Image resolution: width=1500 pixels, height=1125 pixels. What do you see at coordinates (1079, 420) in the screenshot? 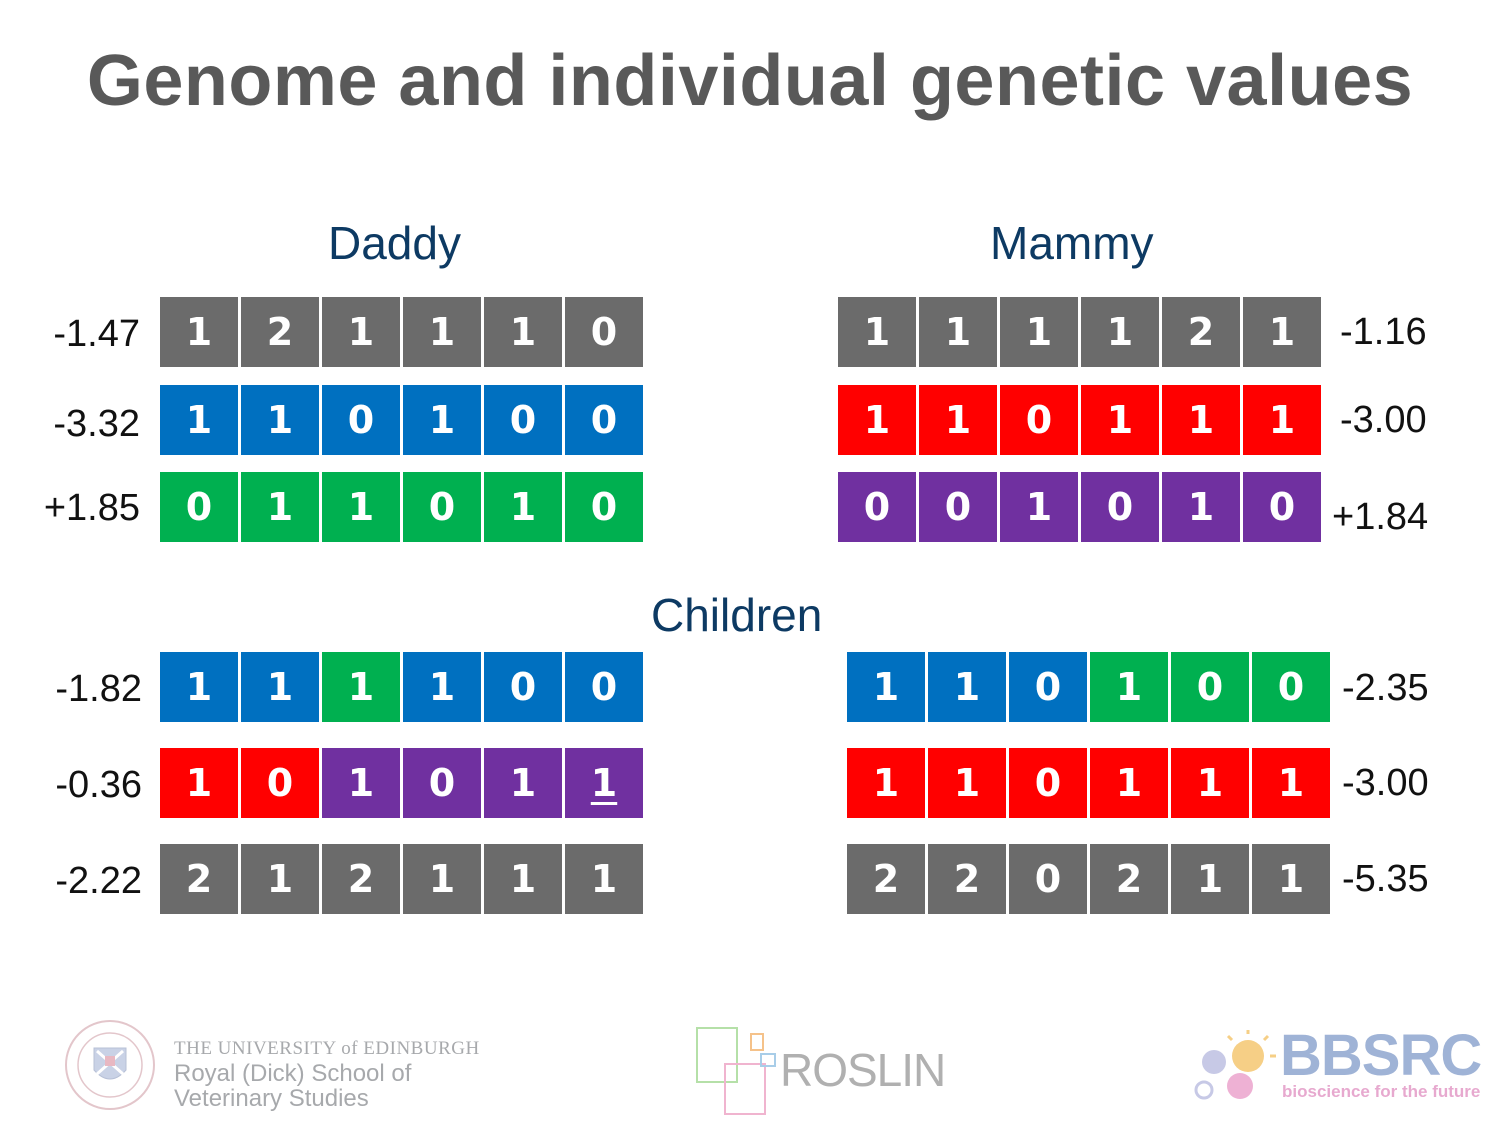
I see `mammy-genome-row-2: 1 1 0 1 1 1` at bounding box center [1079, 420].